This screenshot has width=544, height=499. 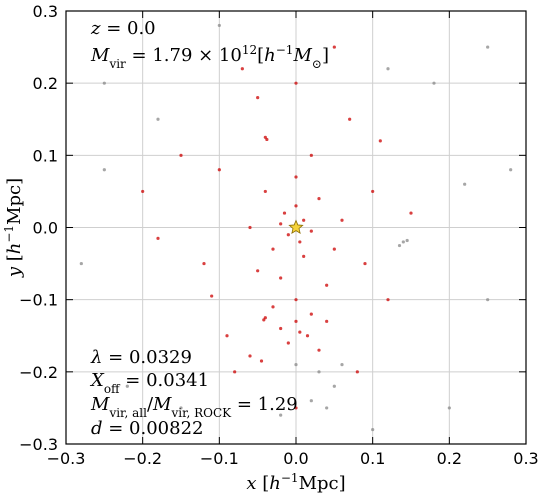 I want to click on text-part: [, so click(x=14, y=260).